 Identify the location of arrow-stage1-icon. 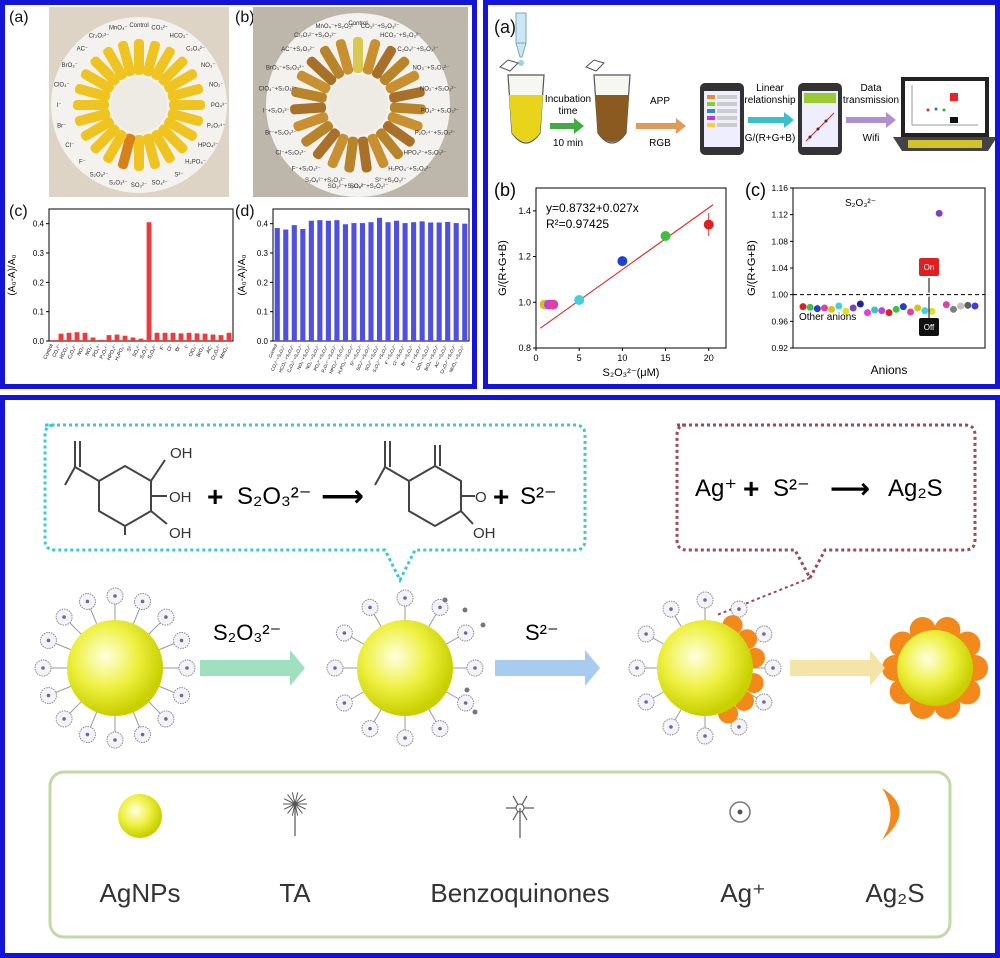
(252, 668).